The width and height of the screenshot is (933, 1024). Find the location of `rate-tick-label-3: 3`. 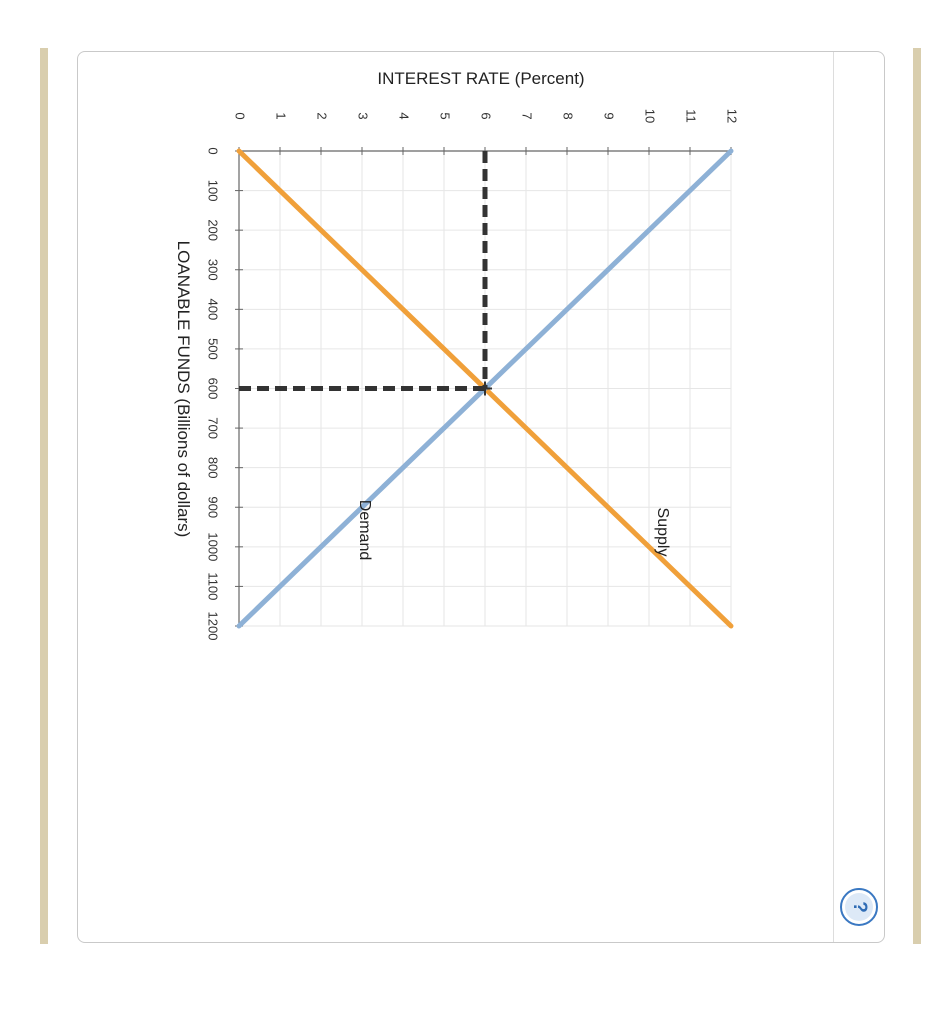

rate-tick-label-3: 3 is located at coordinates (363, 115).